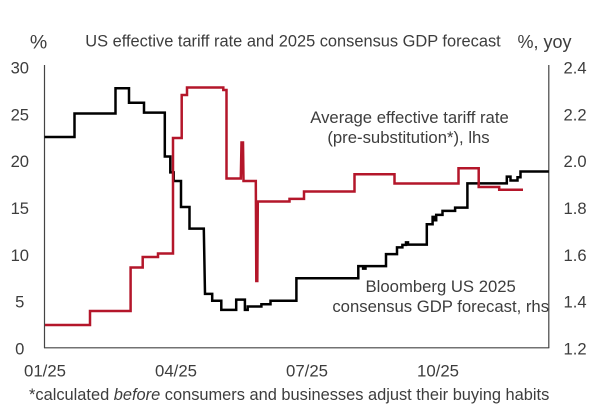  What do you see at coordinates (575, 161) in the screenshot?
I see `svg-text: 2.0` at bounding box center [575, 161].